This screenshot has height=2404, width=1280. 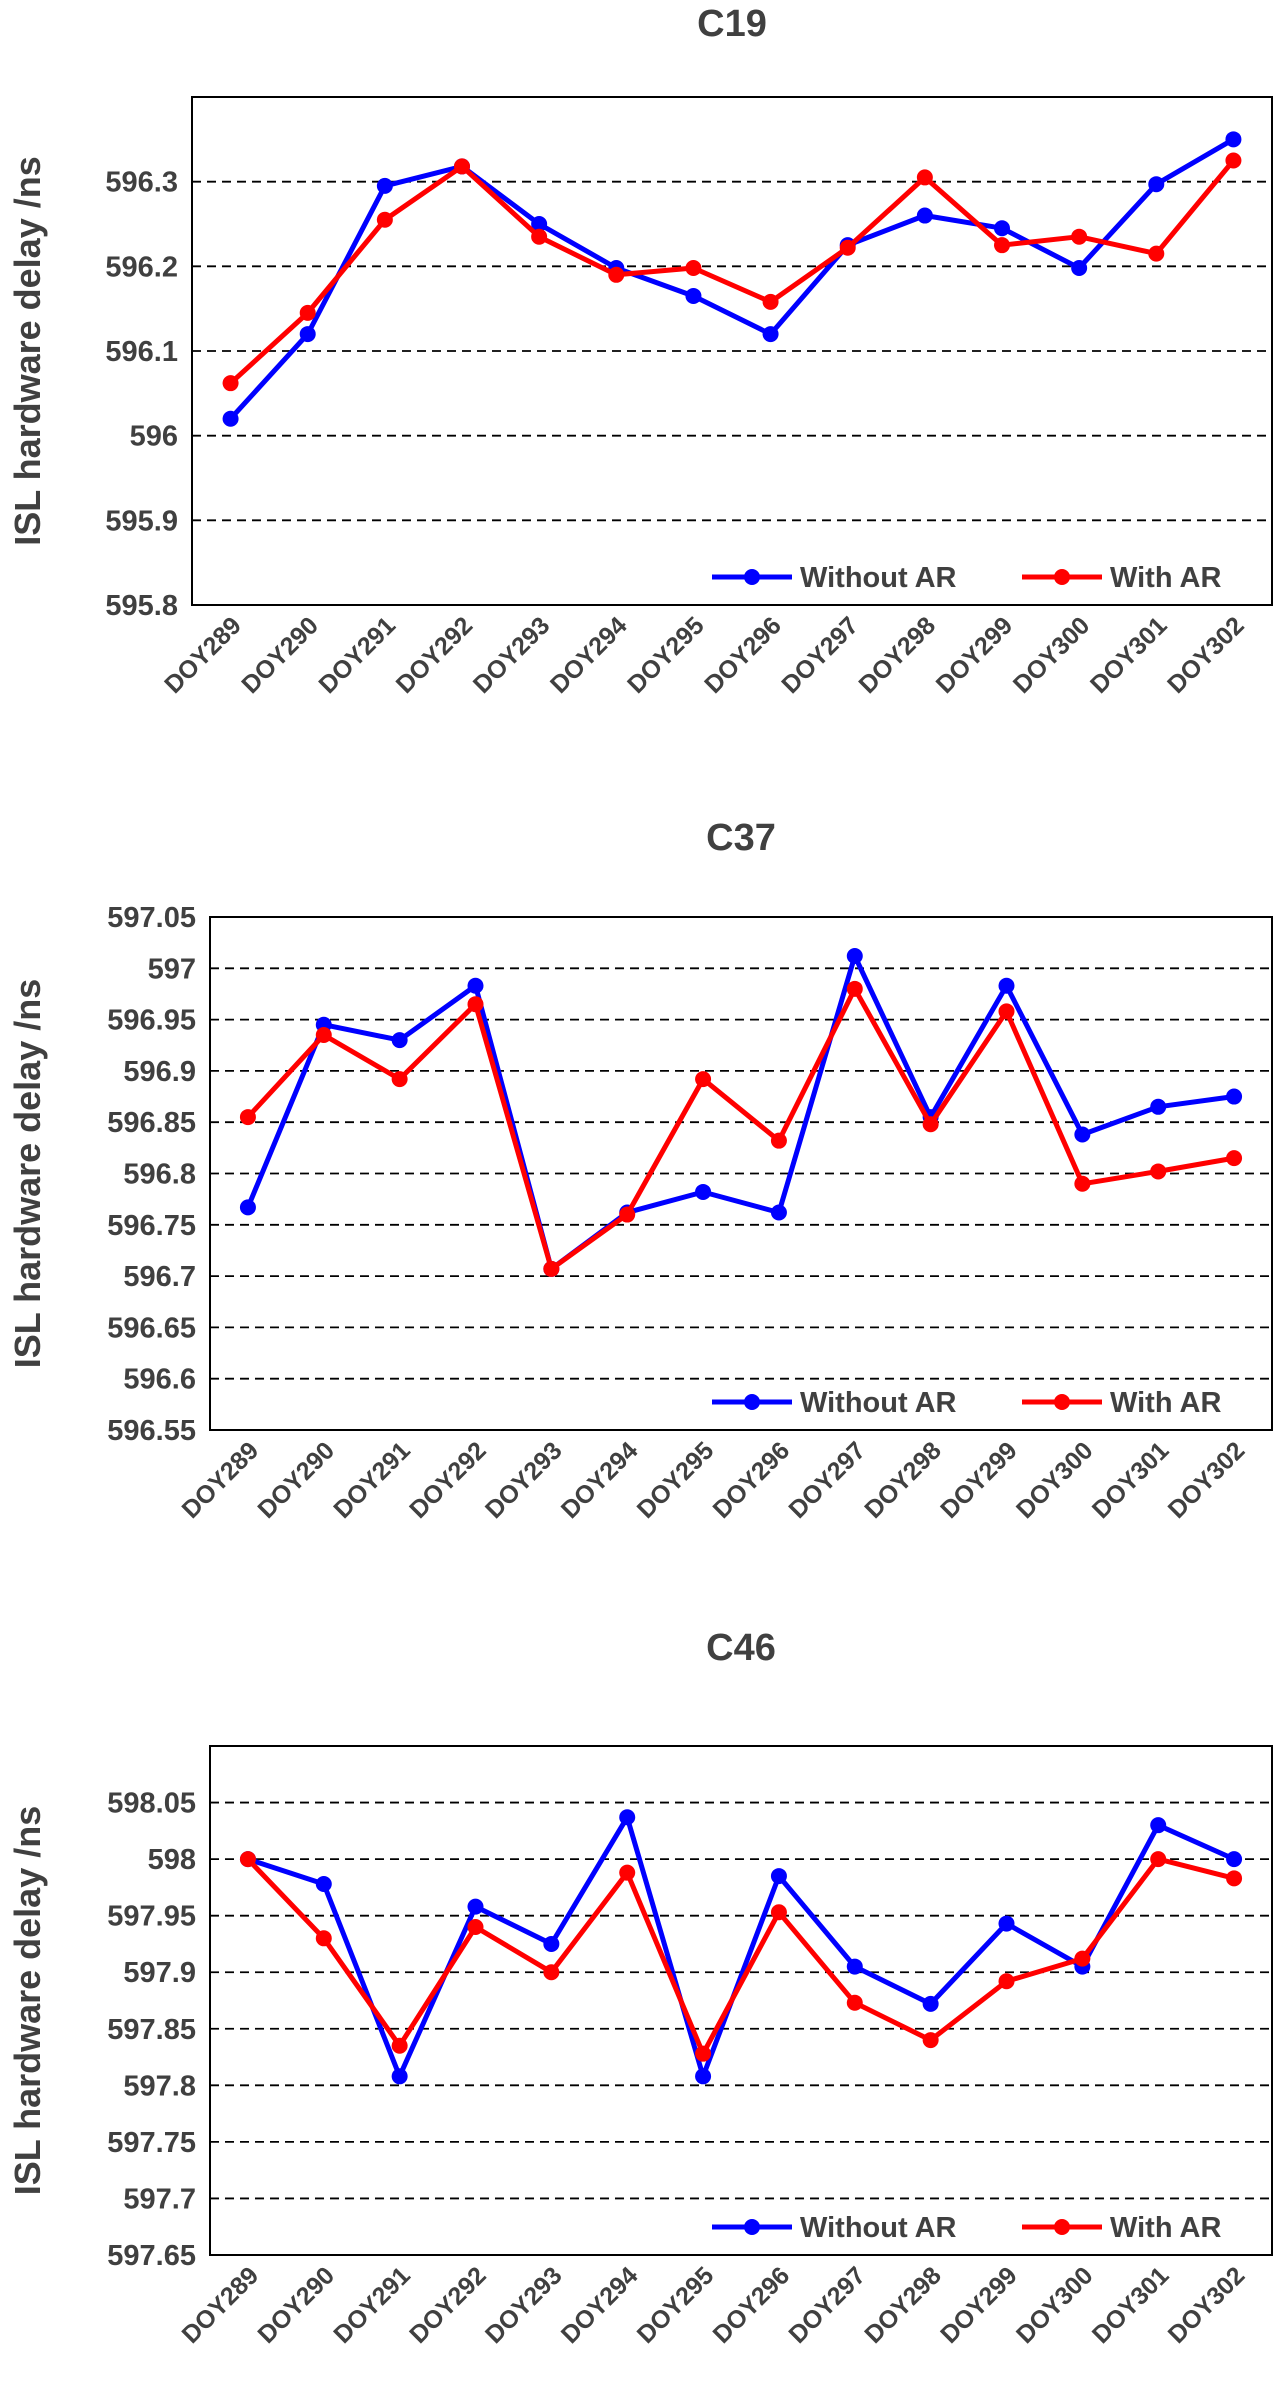 I want to click on chart-title: C37, so click(x=741, y=838).